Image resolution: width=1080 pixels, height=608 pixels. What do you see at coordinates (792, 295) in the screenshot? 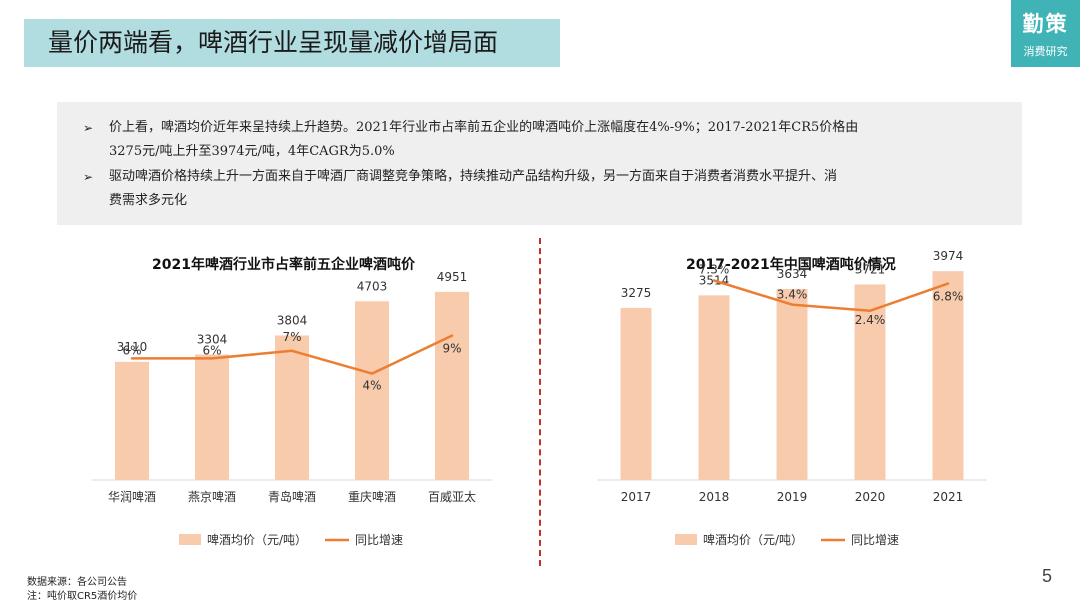
I see `growth-label: 3.4%` at bounding box center [792, 295].